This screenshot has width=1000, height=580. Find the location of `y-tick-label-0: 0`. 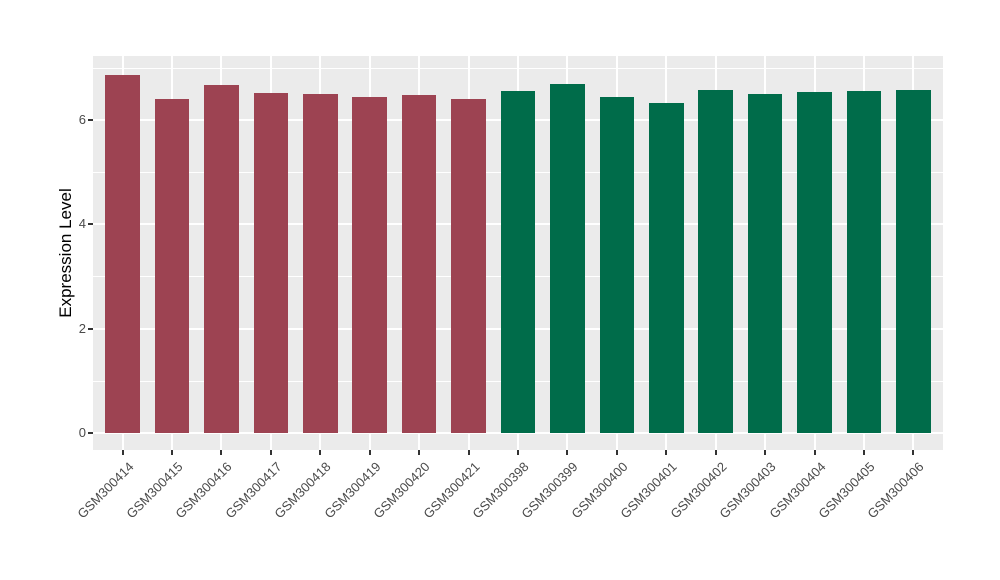

y-tick-label-0: 0 is located at coordinates (82, 432).